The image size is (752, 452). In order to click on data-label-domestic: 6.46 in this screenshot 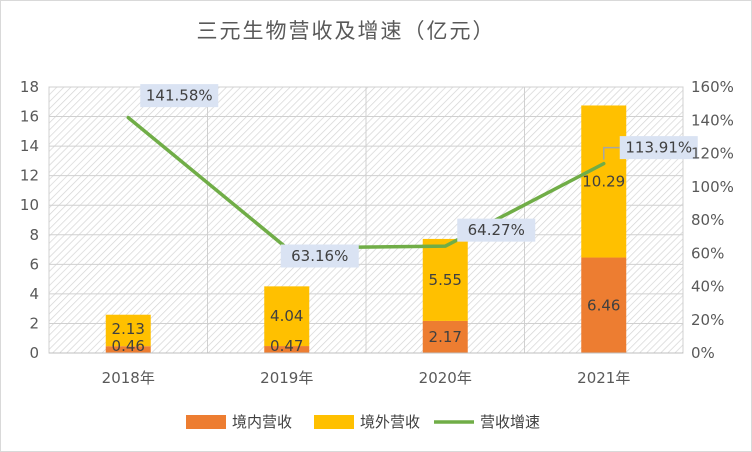, I will do `click(603, 305)`.